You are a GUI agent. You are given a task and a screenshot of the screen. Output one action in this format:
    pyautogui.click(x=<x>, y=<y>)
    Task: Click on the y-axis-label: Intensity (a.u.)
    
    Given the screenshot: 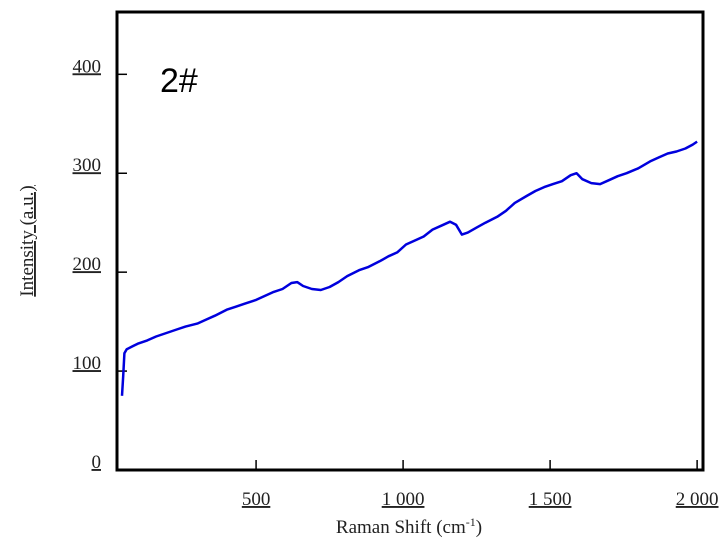 What is the action you would take?
    pyautogui.click(x=27, y=240)
    